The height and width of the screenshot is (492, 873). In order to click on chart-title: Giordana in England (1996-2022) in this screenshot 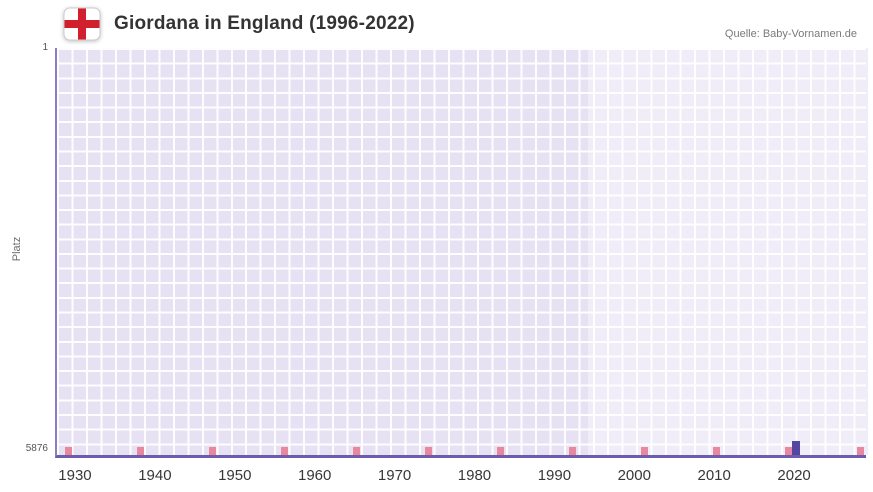, I will do `click(264, 23)`.